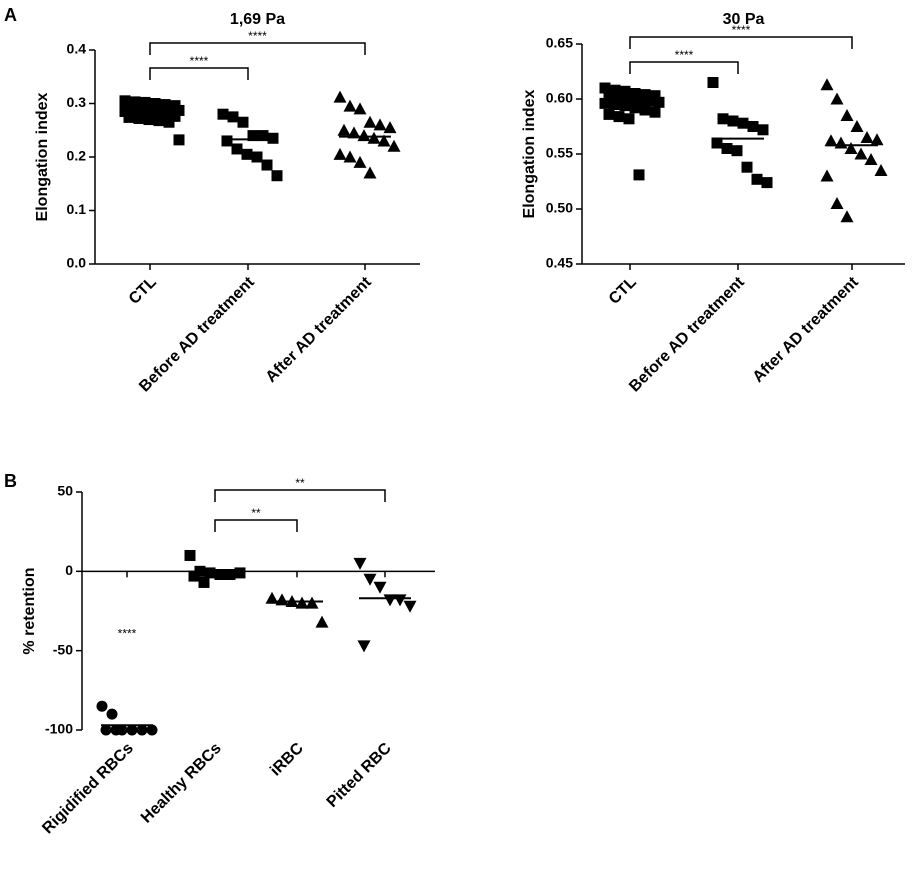 This screenshot has width=913, height=872. What do you see at coordinates (63, 649) in the screenshot?
I see `y-tick-label: -50` at bounding box center [63, 649].